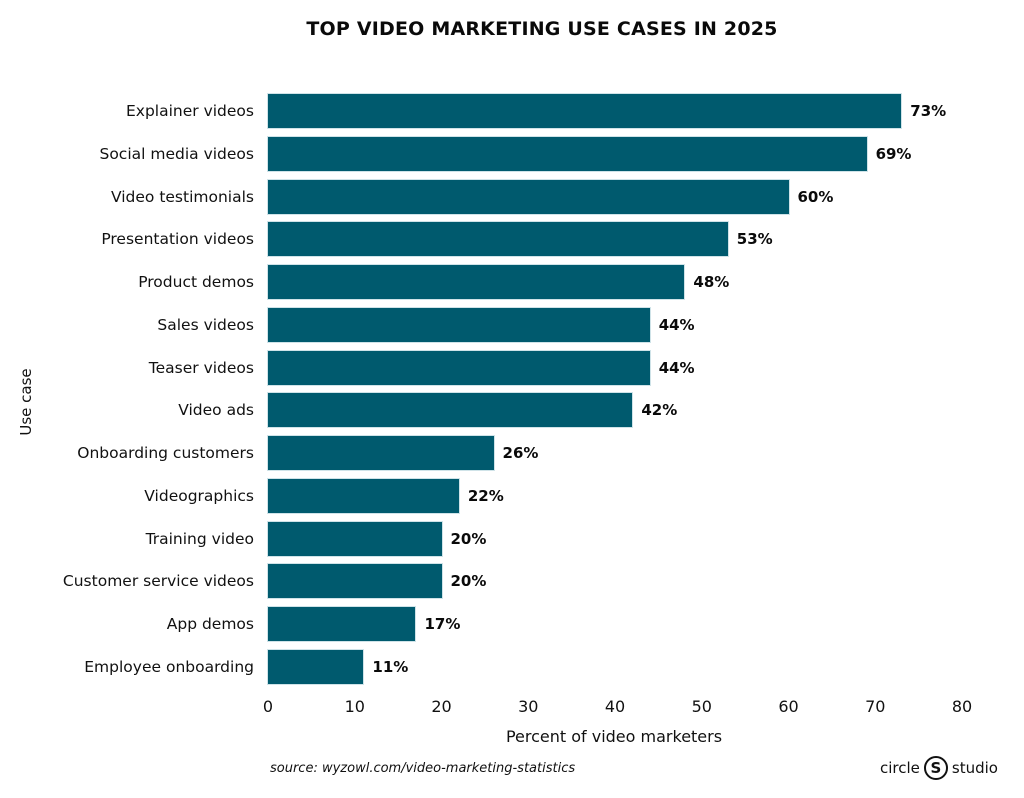 The height and width of the screenshot is (798, 1024). Describe the element at coordinates (169, 666) in the screenshot. I see `category-label: Employee onboarding` at that location.